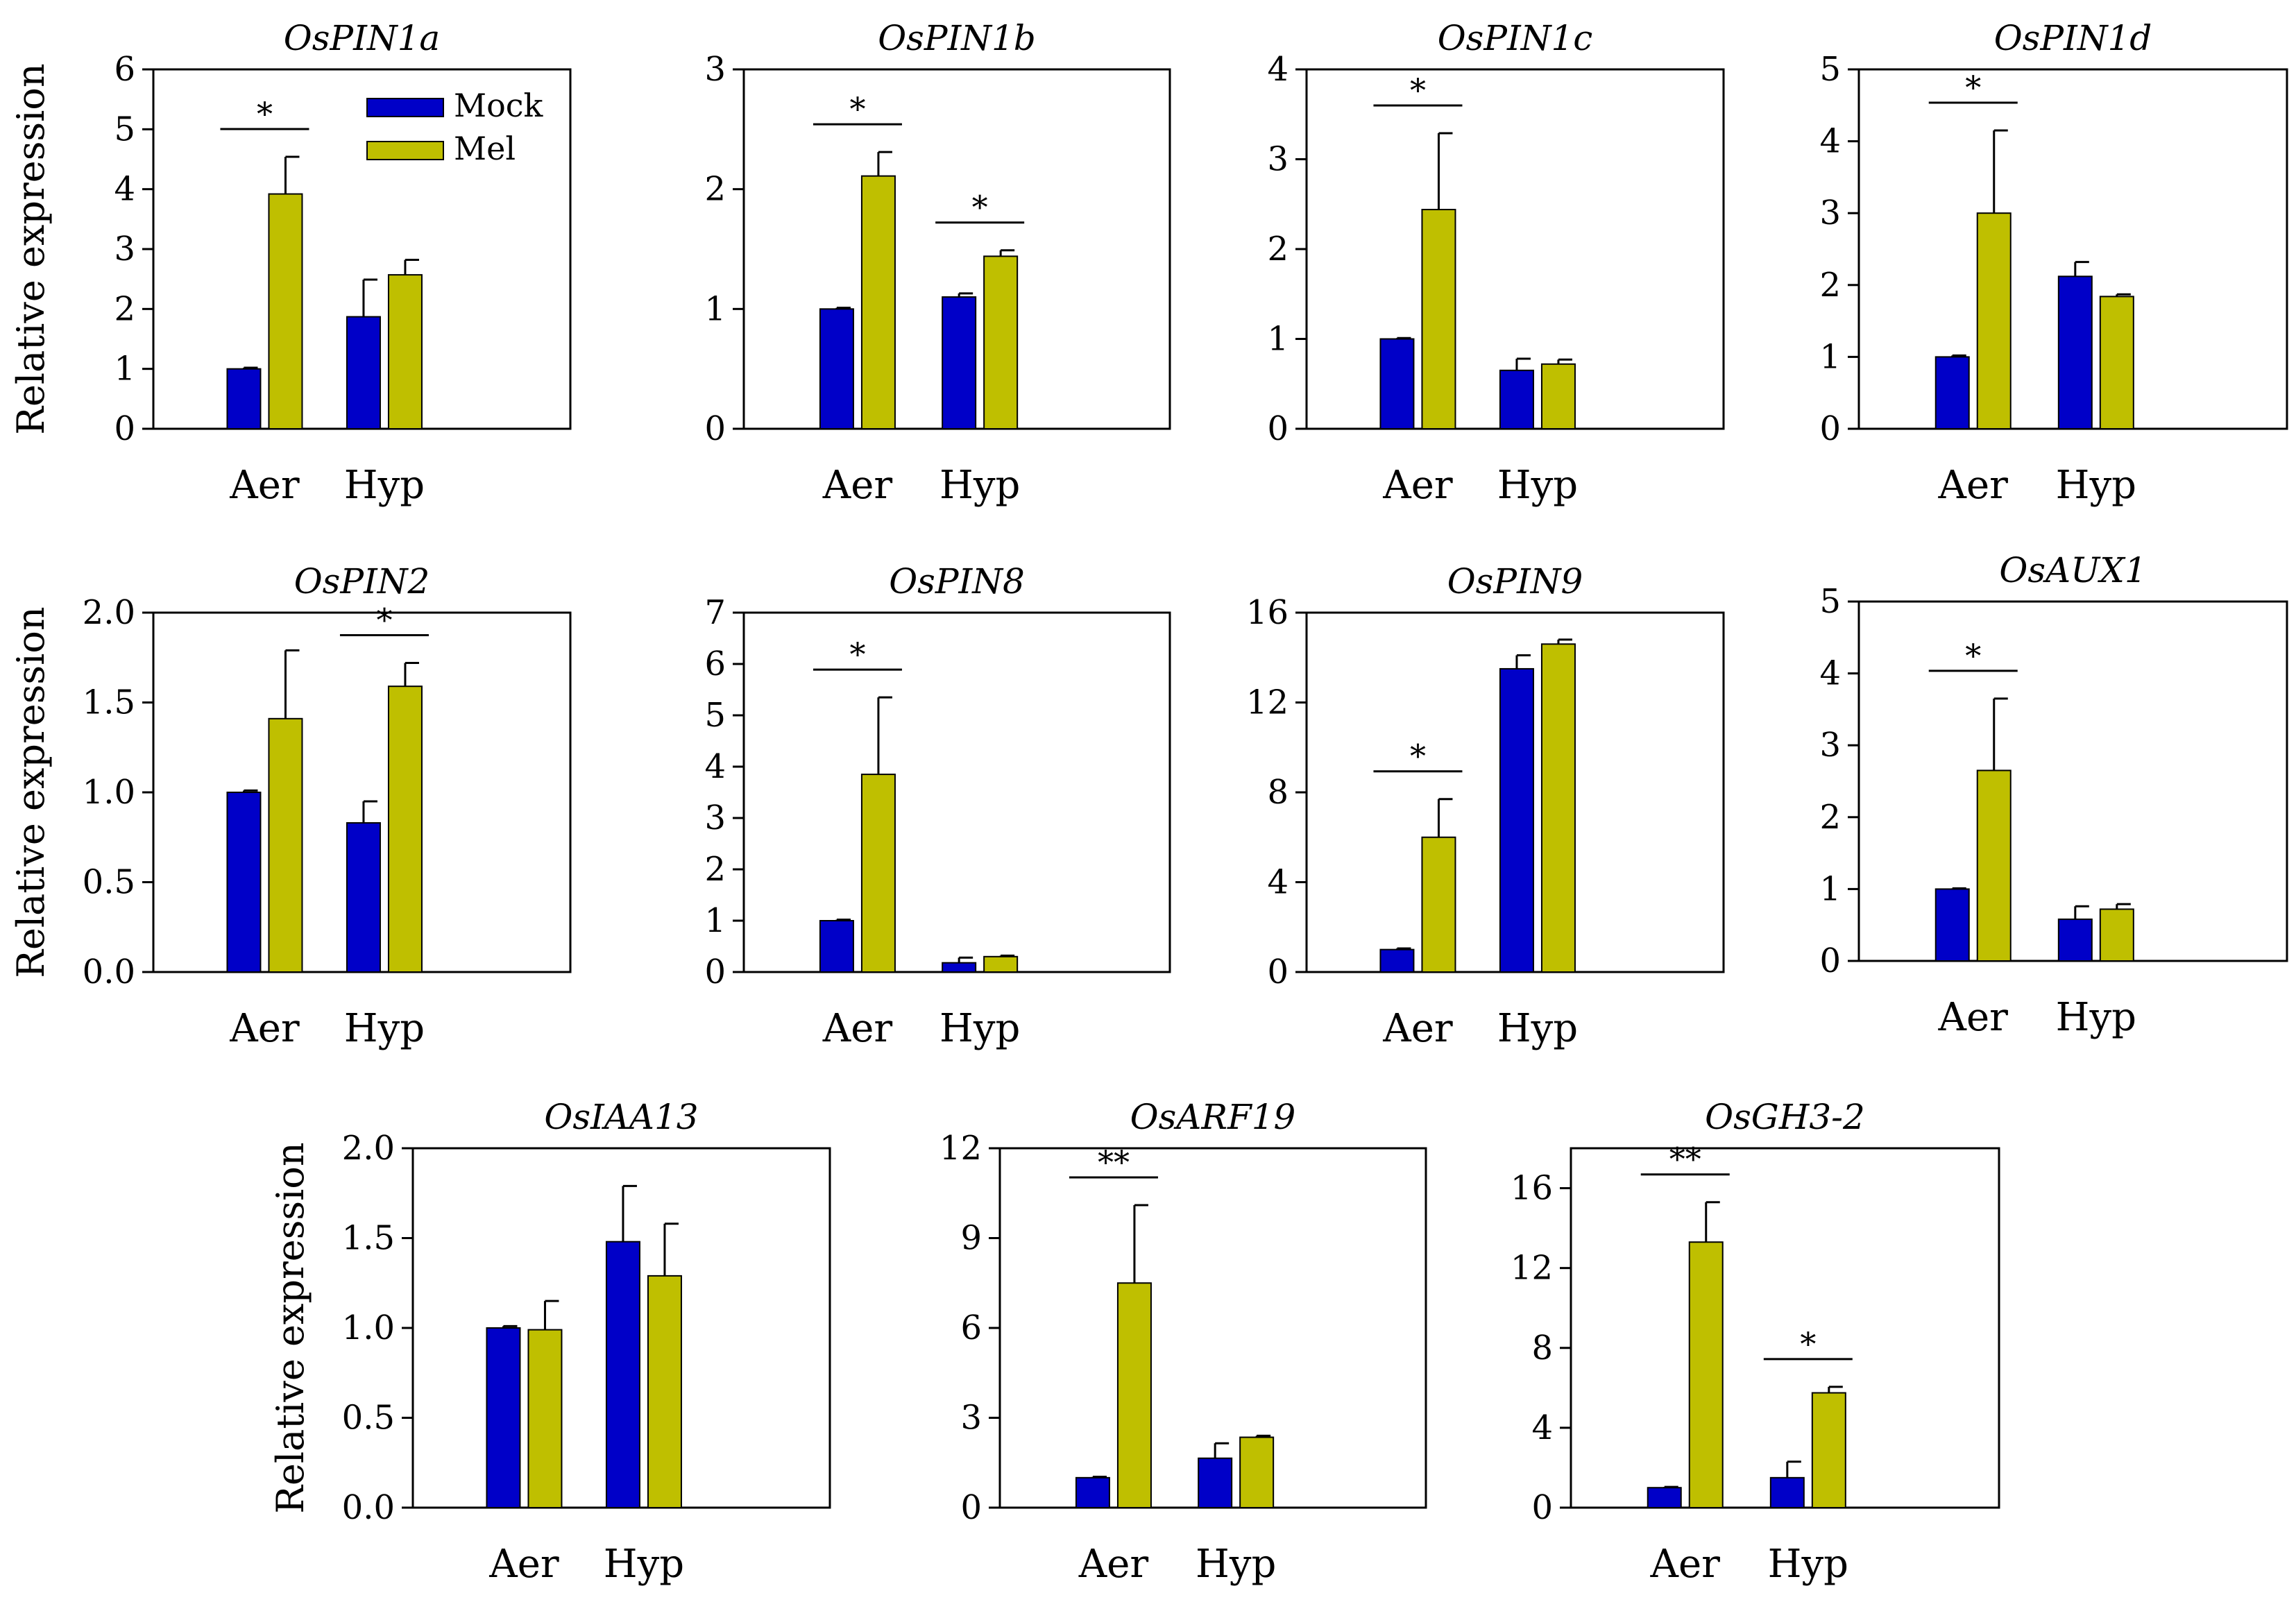 The image size is (2296, 1602). What do you see at coordinates (1485, 806) in the screenshot?
I see `chart-panel: OsPIN9 0 4 8 12 16 Aer * Hyp` at bounding box center [1485, 806].